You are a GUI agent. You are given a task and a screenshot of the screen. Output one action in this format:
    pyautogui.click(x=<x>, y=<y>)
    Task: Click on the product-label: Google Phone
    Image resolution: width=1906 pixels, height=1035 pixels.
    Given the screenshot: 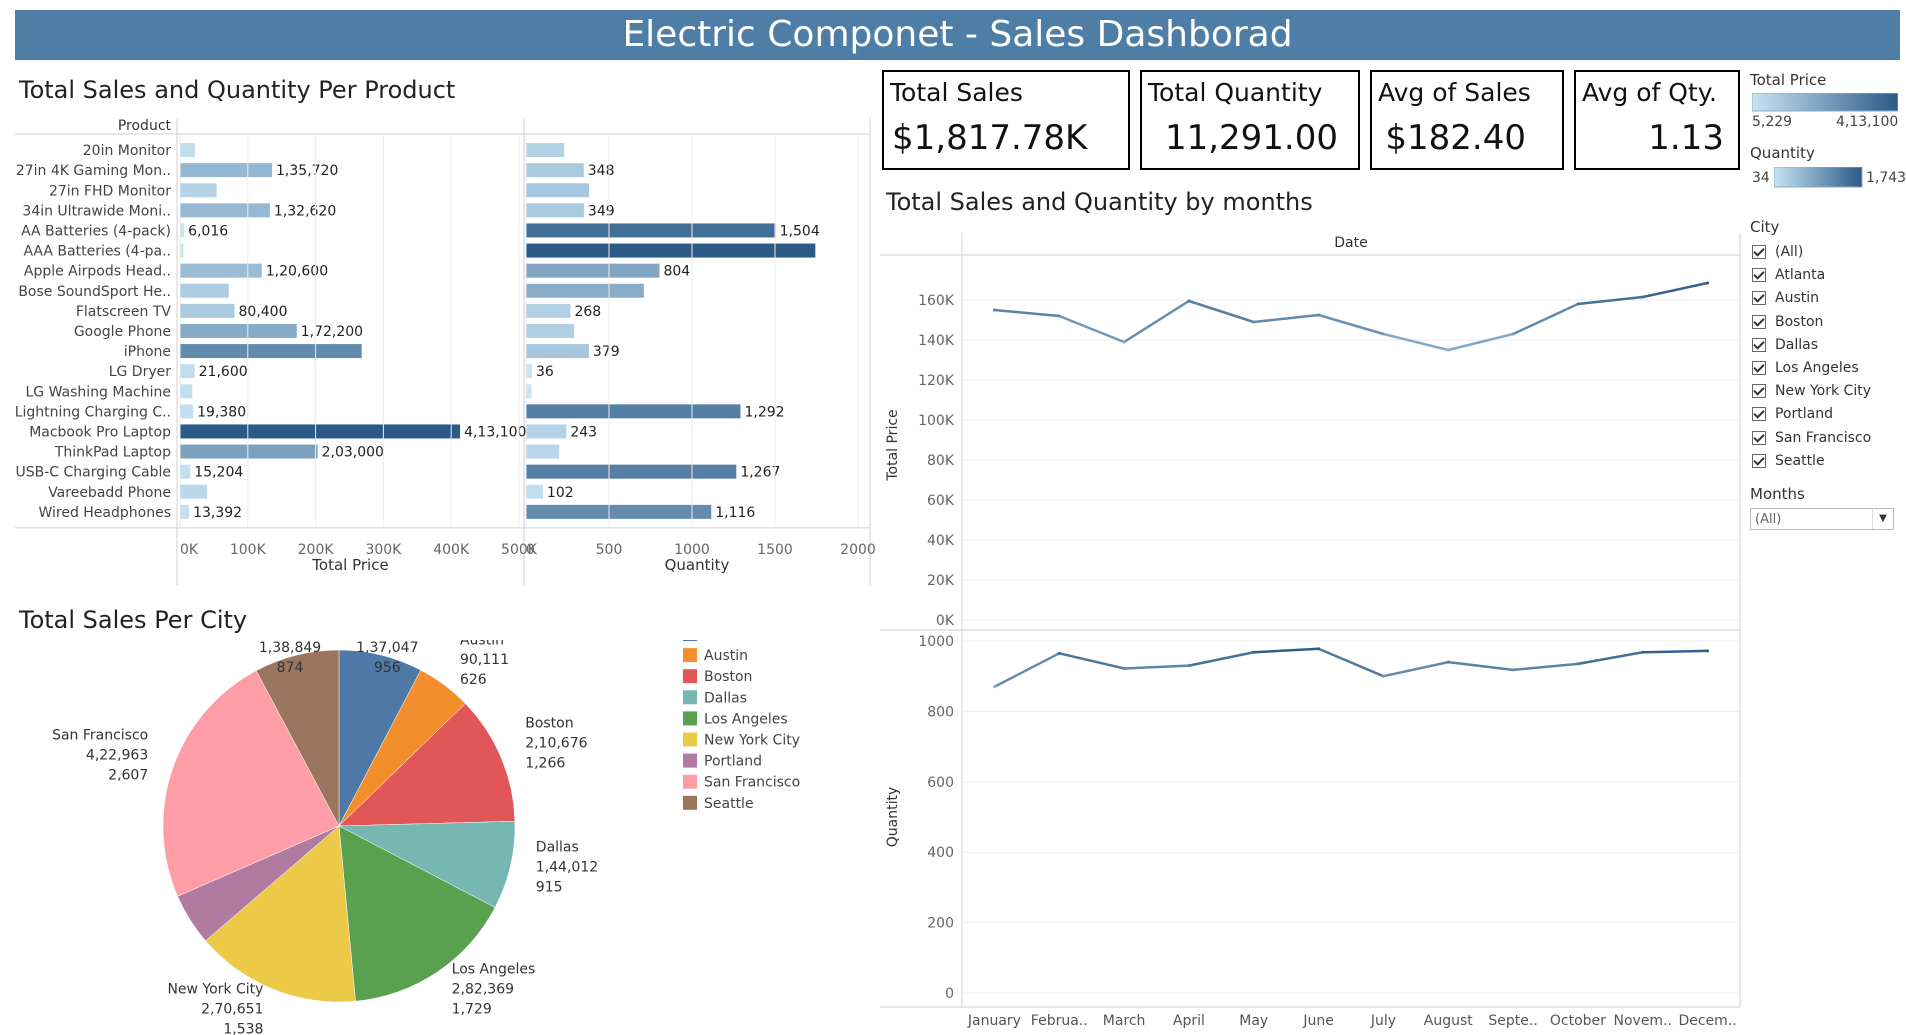 What is the action you would take?
    pyautogui.click(x=122, y=332)
    